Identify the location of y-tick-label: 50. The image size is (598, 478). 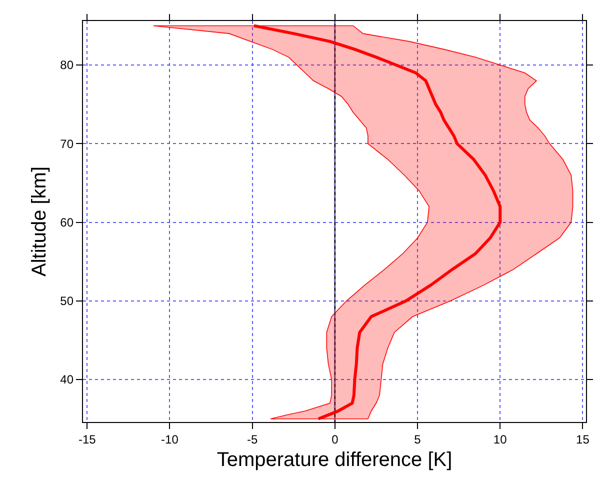
(67, 301).